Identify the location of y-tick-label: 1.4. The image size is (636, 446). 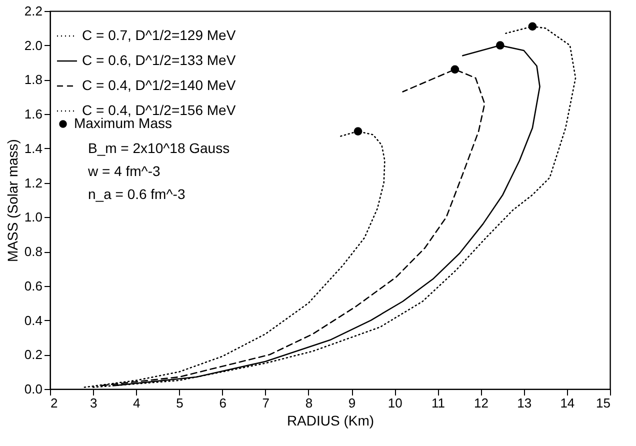
(33, 148).